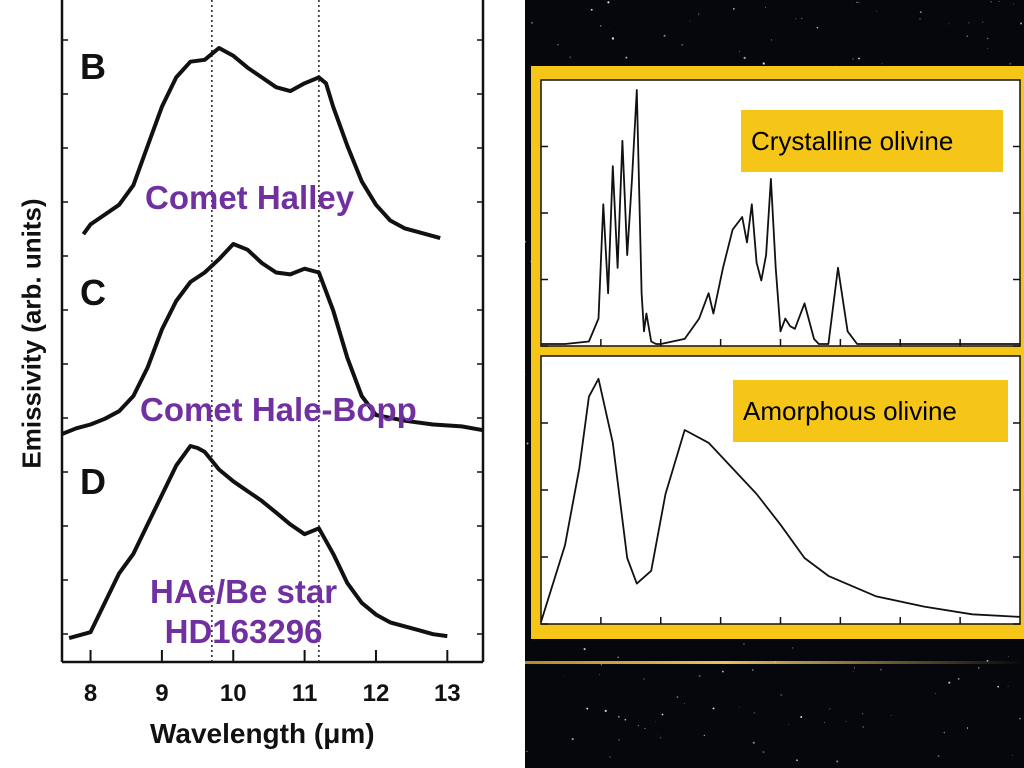 The height and width of the screenshot is (768, 1024). Describe the element at coordinates (90, 693) in the screenshot. I see `x-tick-label: 8` at that location.